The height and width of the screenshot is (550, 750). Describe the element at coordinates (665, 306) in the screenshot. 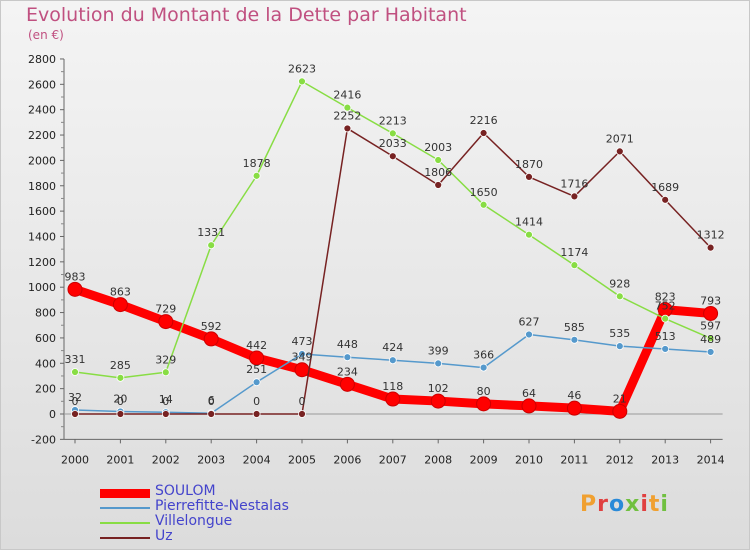

I see `data-label-villelongue: 752` at that location.